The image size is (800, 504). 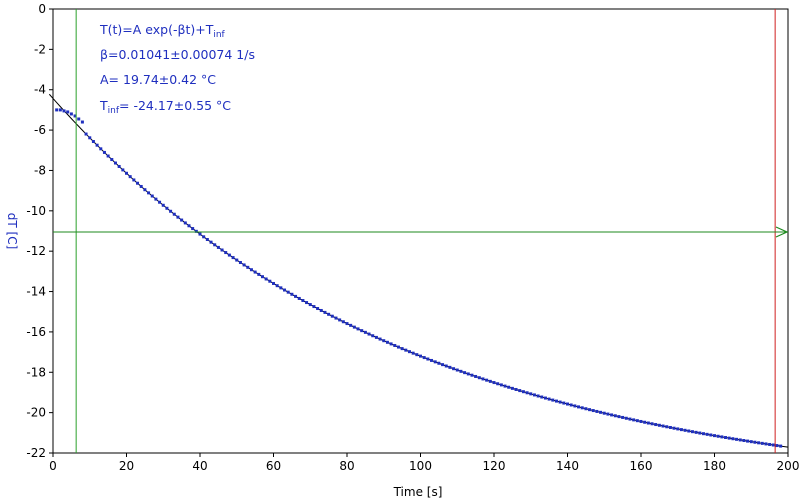 What do you see at coordinates (39, 231) in the screenshot?
I see `y-axis: 0 -2 -4 -6 -8 -10 -12 -14 -16 -18 -20 -22` at bounding box center [39, 231].